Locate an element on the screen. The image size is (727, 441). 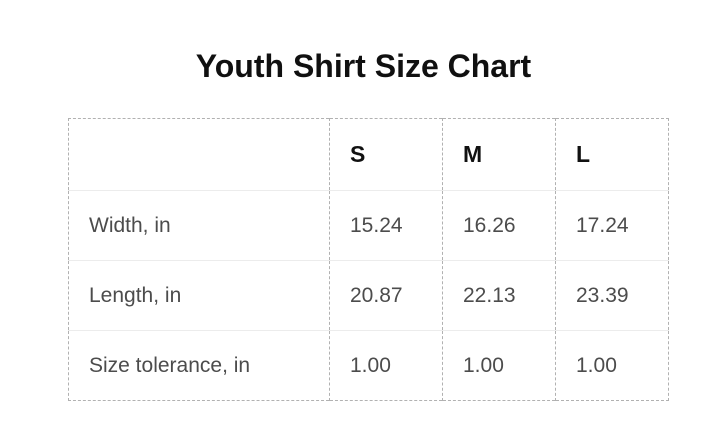
row-label: Size tolerance, in is located at coordinates (199, 365).